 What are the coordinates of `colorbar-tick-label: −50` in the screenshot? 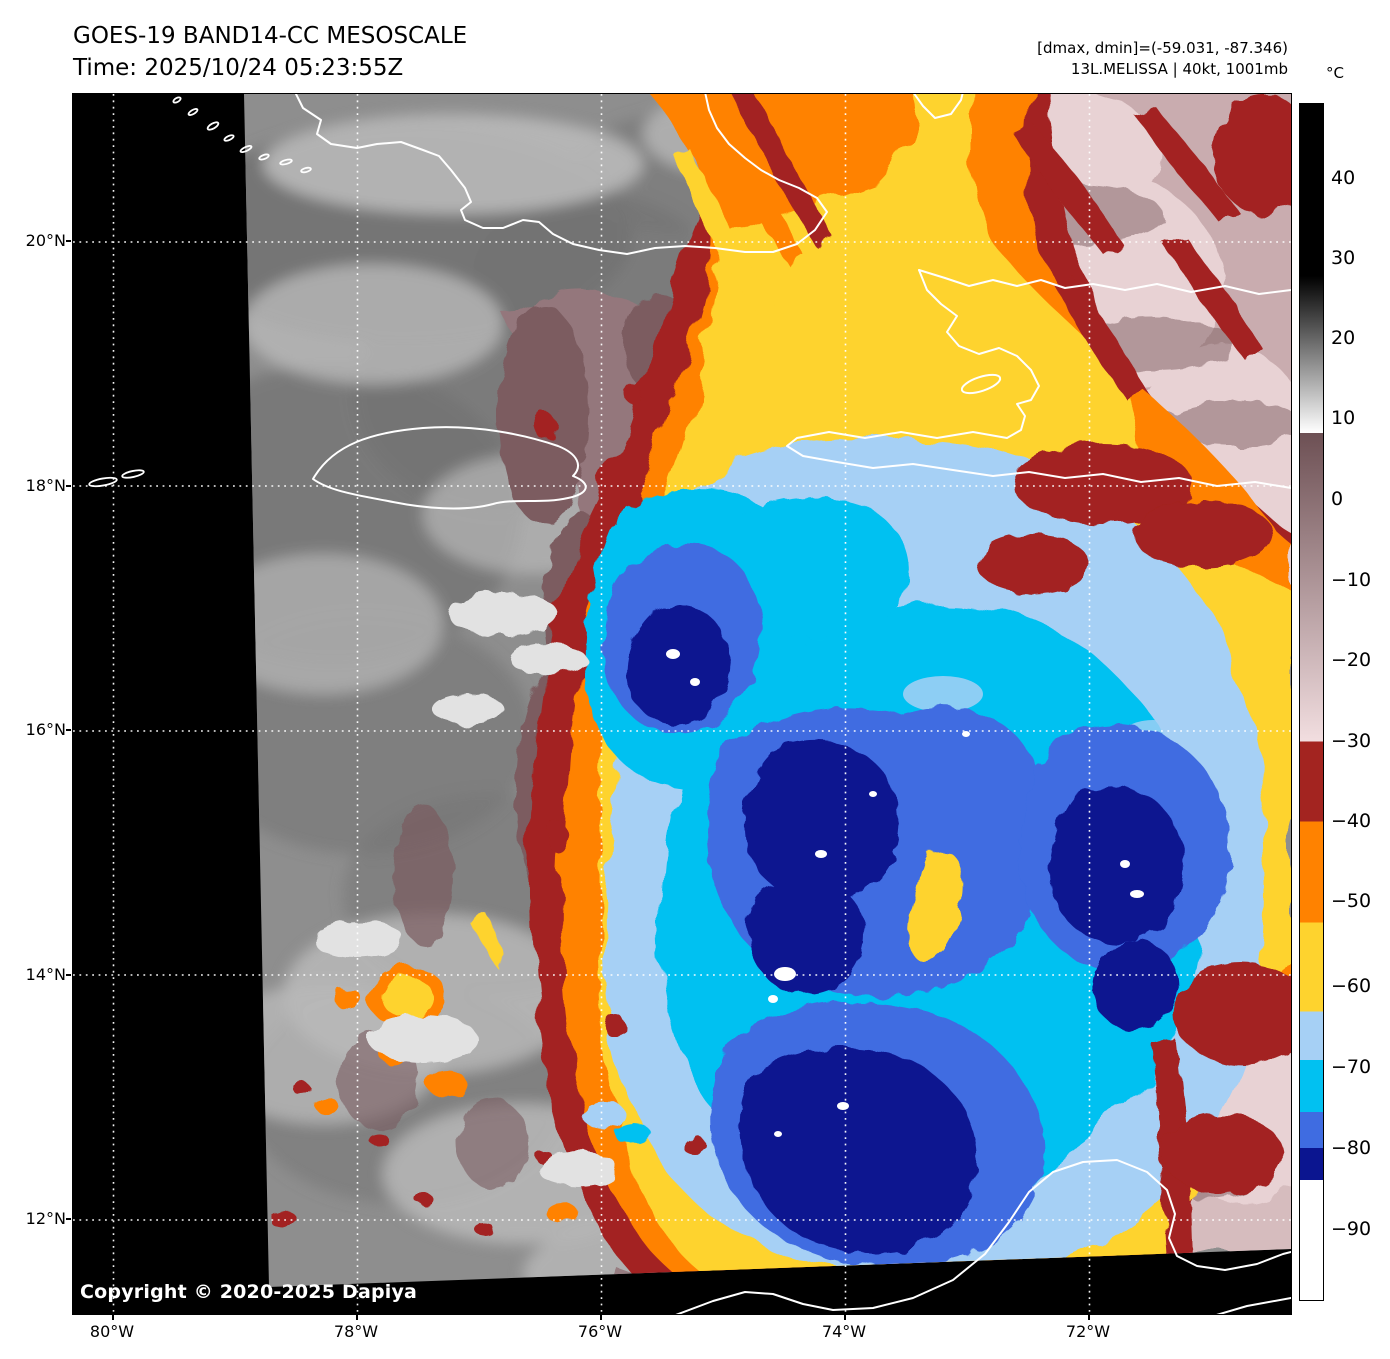 It's located at (1351, 900).